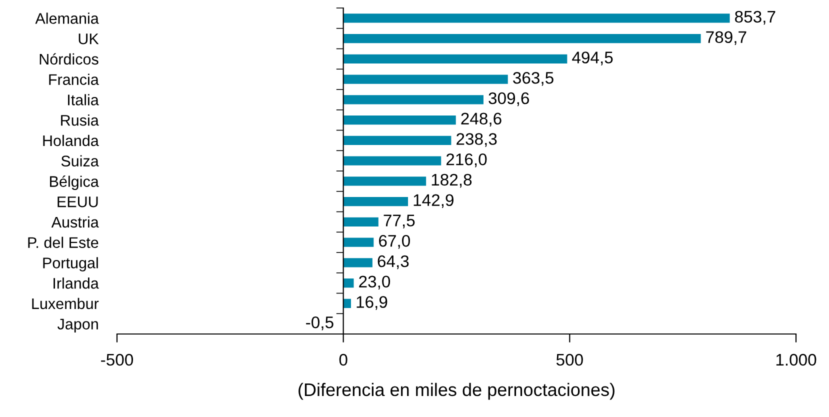 The height and width of the screenshot is (417, 829). What do you see at coordinates (726, 38) in the screenshot?
I see `data-label: 789,7` at bounding box center [726, 38].